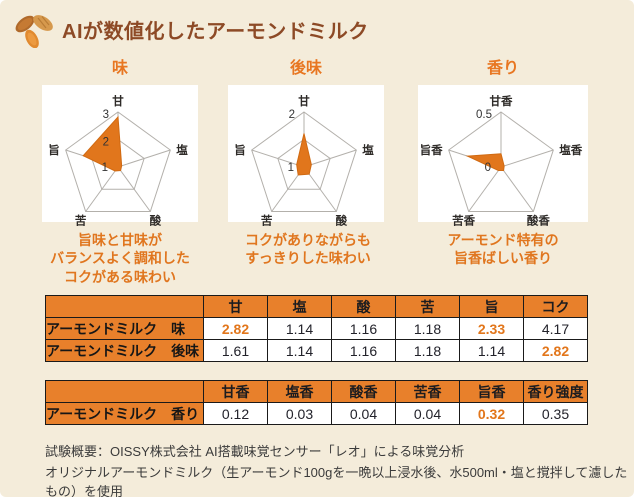  I want to click on column-header: コク, so click(555, 306).